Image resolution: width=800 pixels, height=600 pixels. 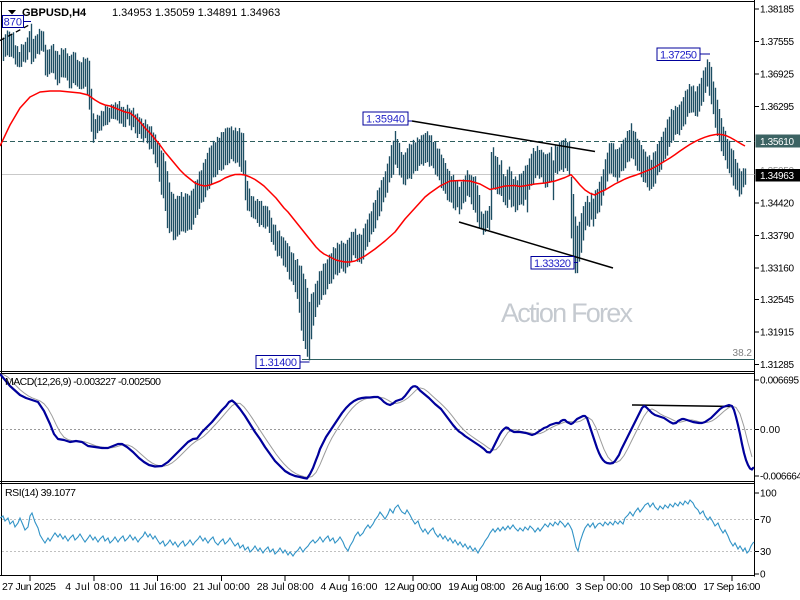 I want to click on svg-text: 10 Sep 08:00, so click(x=668, y=587).